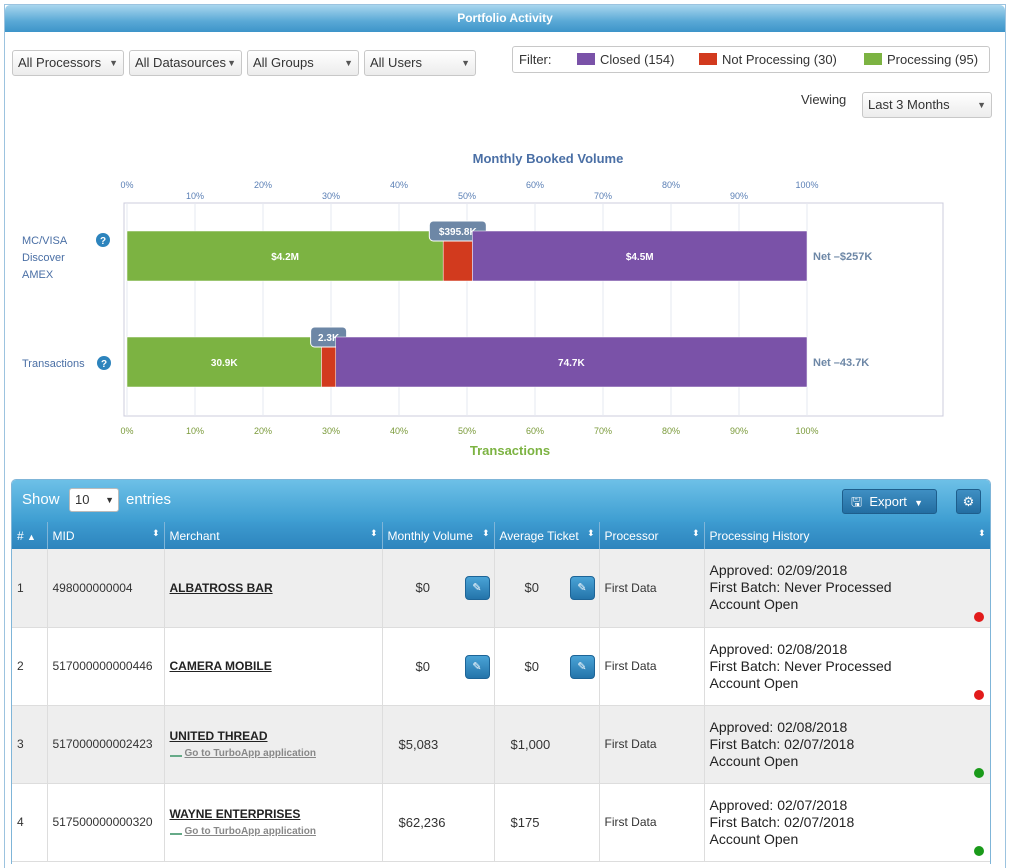 The width and height of the screenshot is (1010, 868). I want to click on entries-label: entries, so click(149, 499).